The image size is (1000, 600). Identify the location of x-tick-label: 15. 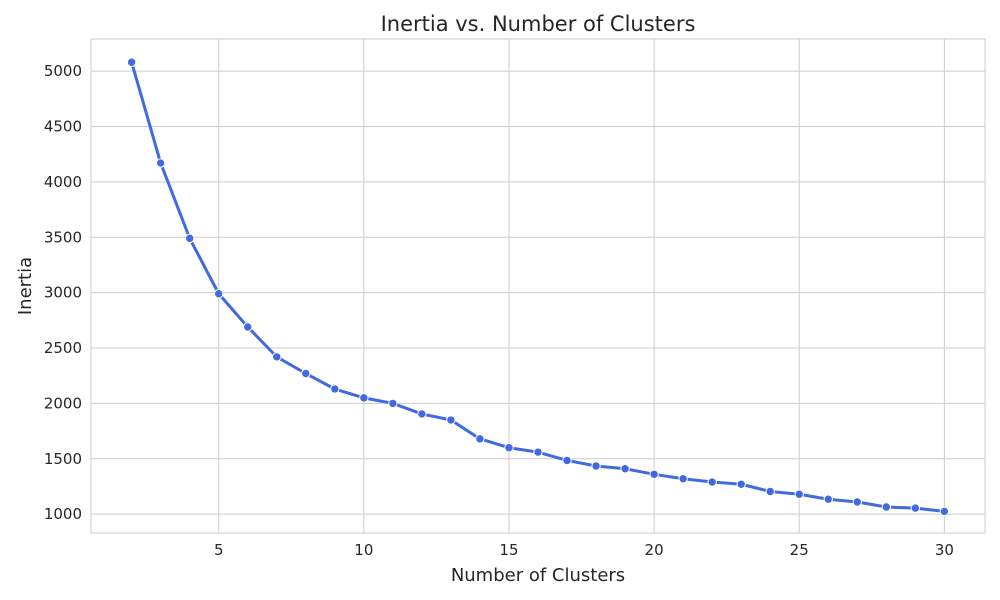
(508, 550).